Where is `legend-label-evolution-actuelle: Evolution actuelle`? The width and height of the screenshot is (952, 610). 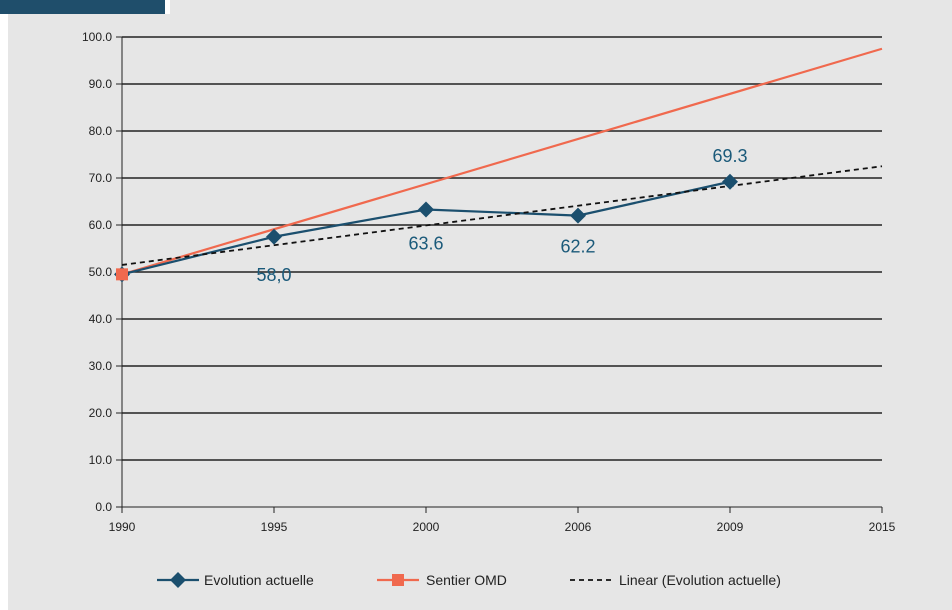 legend-label-evolution-actuelle: Evolution actuelle is located at coordinates (259, 580).